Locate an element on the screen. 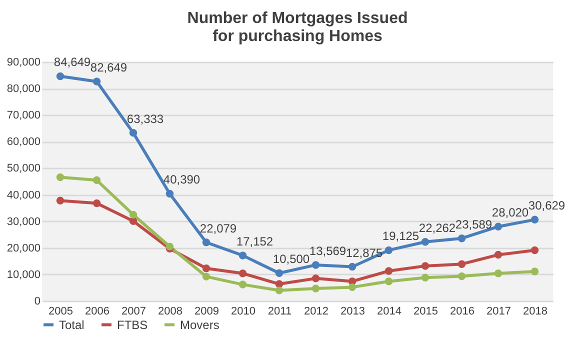  data-label: 23,589 is located at coordinates (473, 224).